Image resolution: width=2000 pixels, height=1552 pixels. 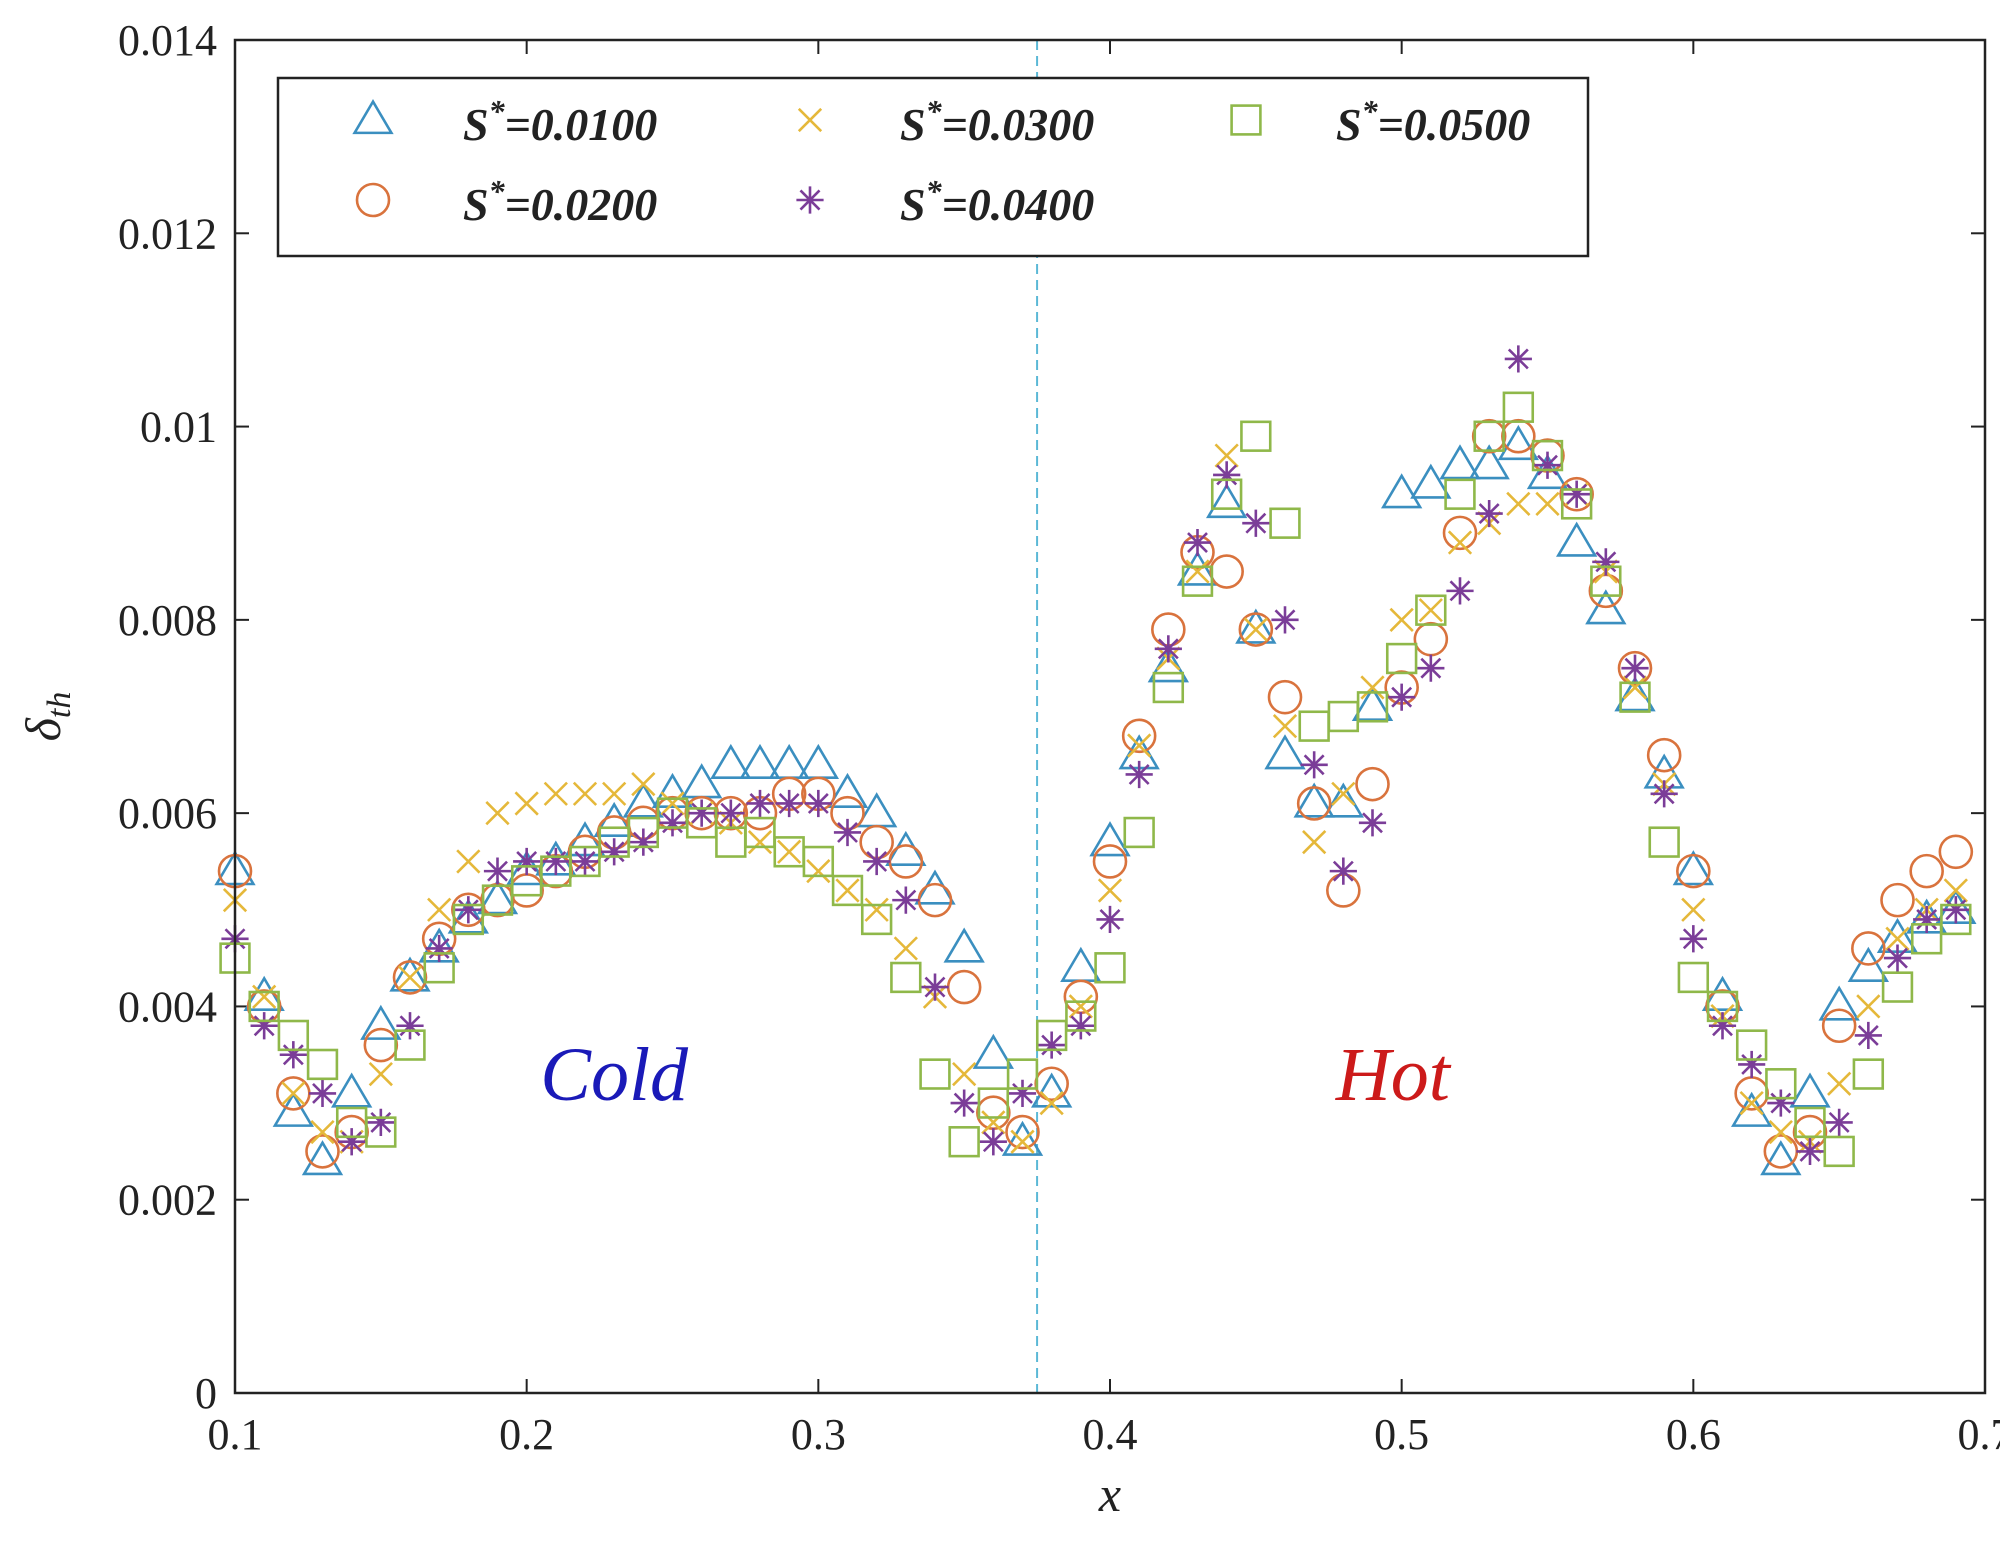 What do you see at coordinates (167, 1200) in the screenshot?
I see `y-tick-label: 0.002` at bounding box center [167, 1200].